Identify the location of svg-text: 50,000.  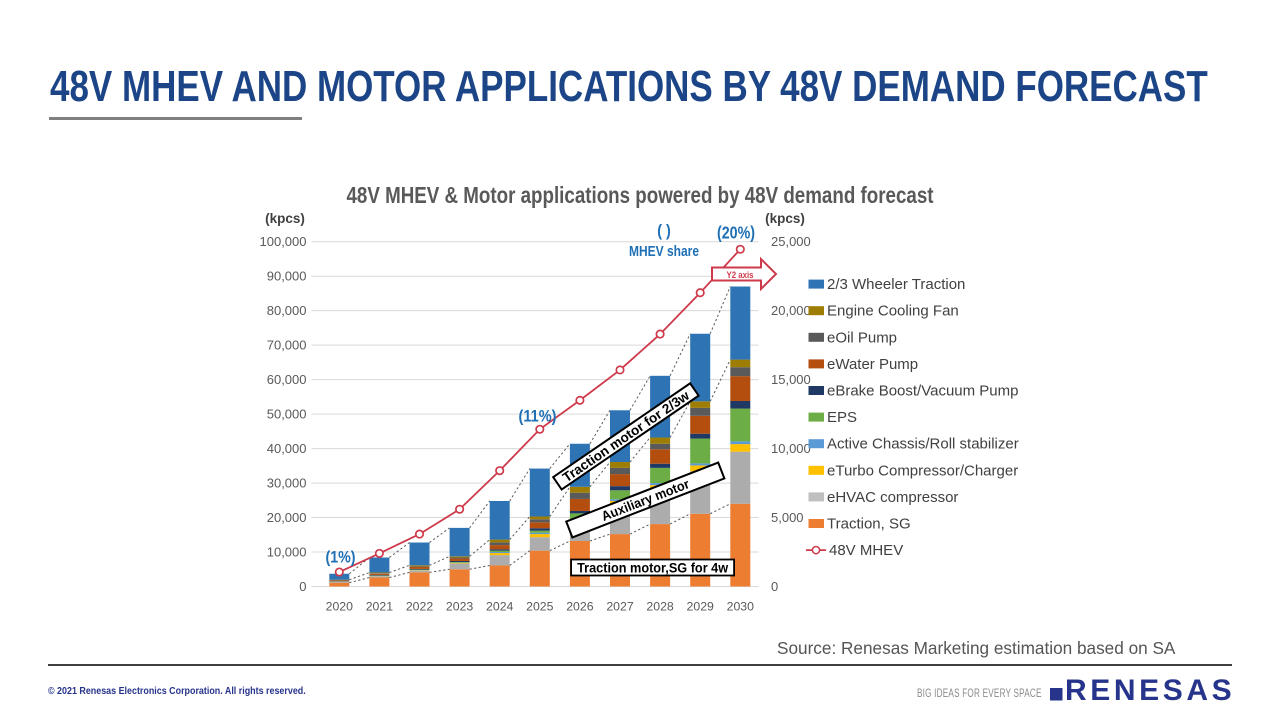
(287, 414).